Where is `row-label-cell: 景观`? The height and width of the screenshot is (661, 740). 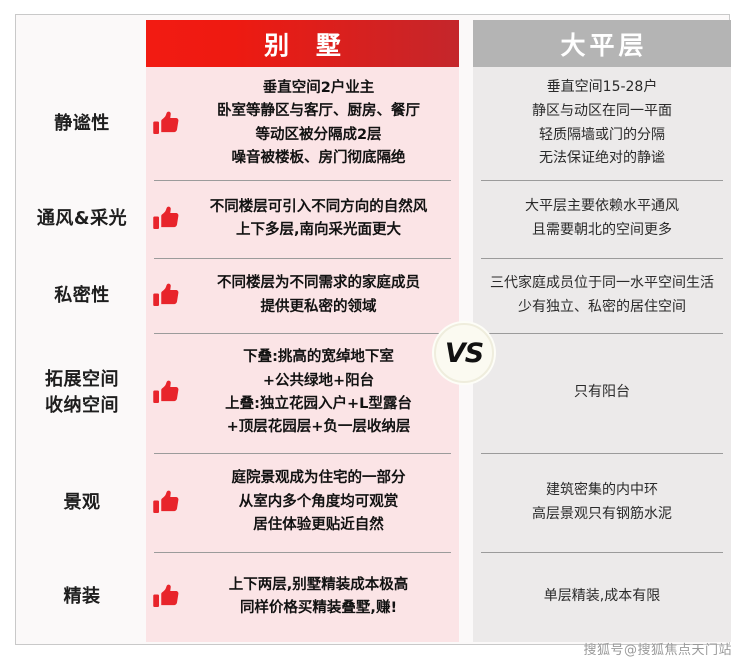 row-label-cell: 景观 is located at coordinates (82, 502).